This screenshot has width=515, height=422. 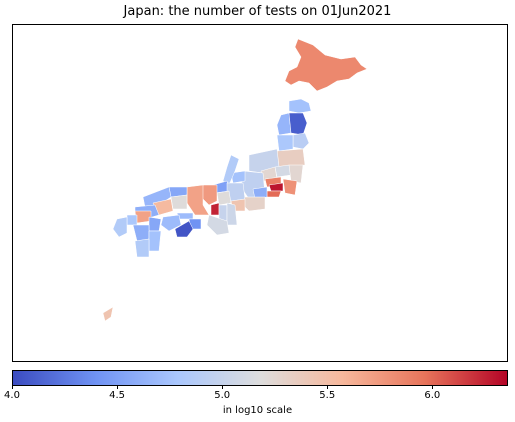 What do you see at coordinates (276, 187) in the screenshot?
I see `region-tokyo` at bounding box center [276, 187].